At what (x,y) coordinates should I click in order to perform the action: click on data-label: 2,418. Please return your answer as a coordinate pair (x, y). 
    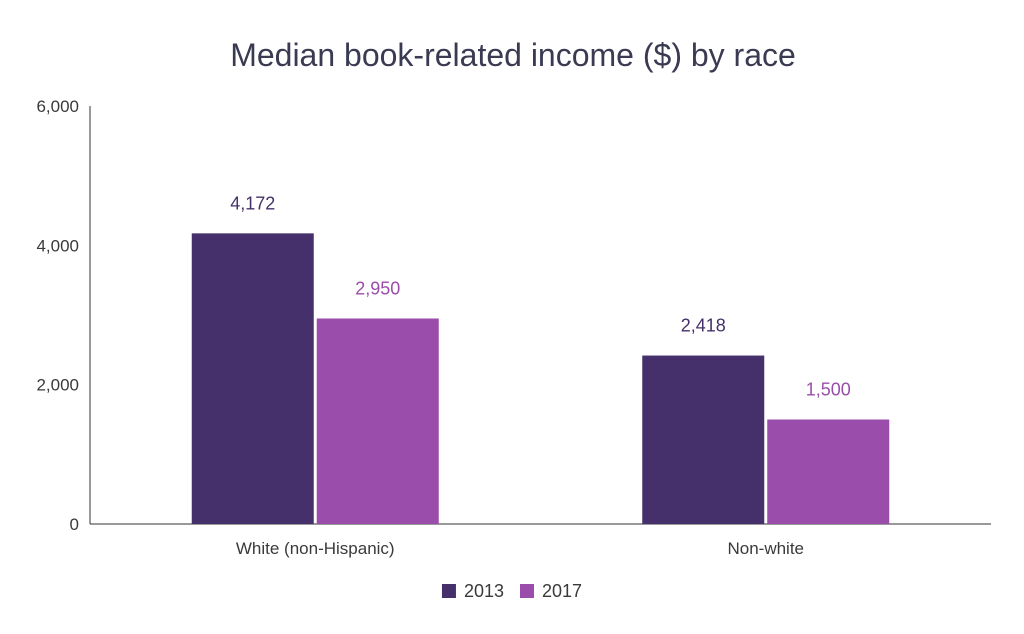
    Looking at the image, I should click on (703, 326).